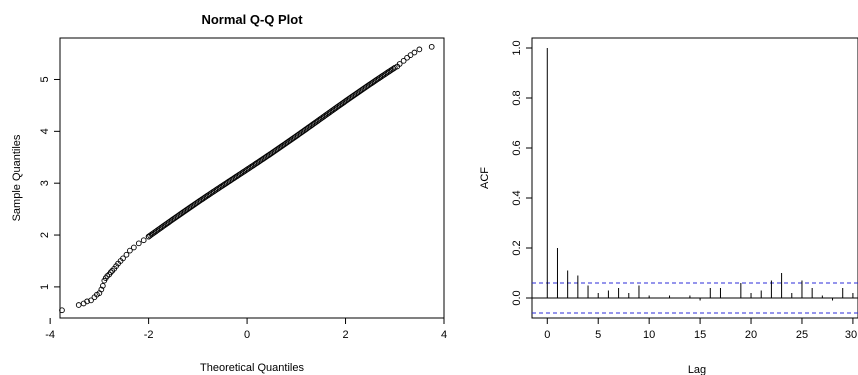 This screenshot has height=375, width=858. Describe the element at coordinates (45, 287) in the screenshot. I see `qq-y-tick-label: 1` at that location.